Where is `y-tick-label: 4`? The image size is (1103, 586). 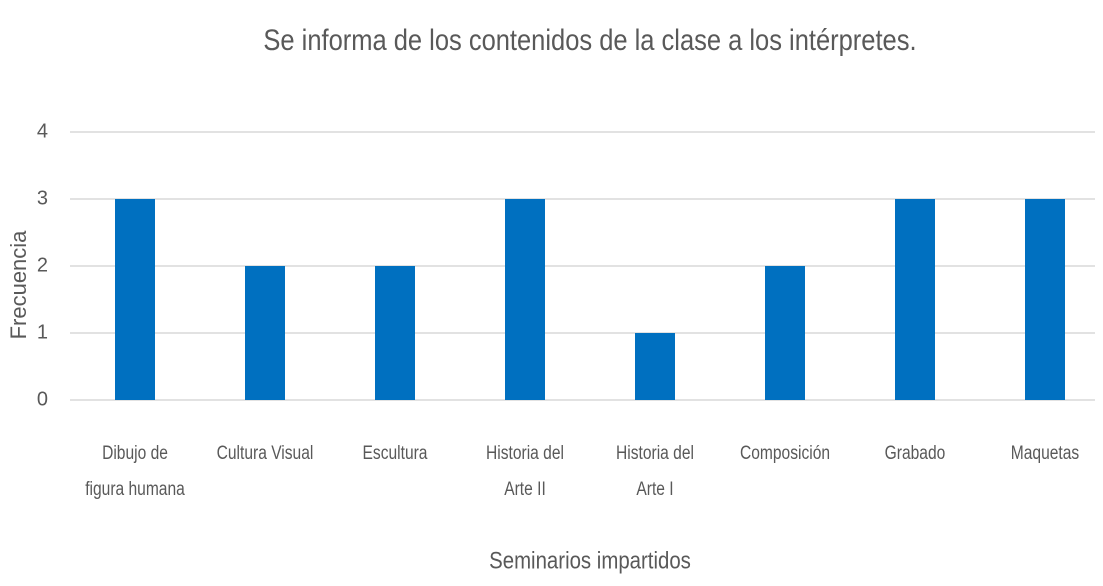
y-tick-label: 4 is located at coordinates (42, 131).